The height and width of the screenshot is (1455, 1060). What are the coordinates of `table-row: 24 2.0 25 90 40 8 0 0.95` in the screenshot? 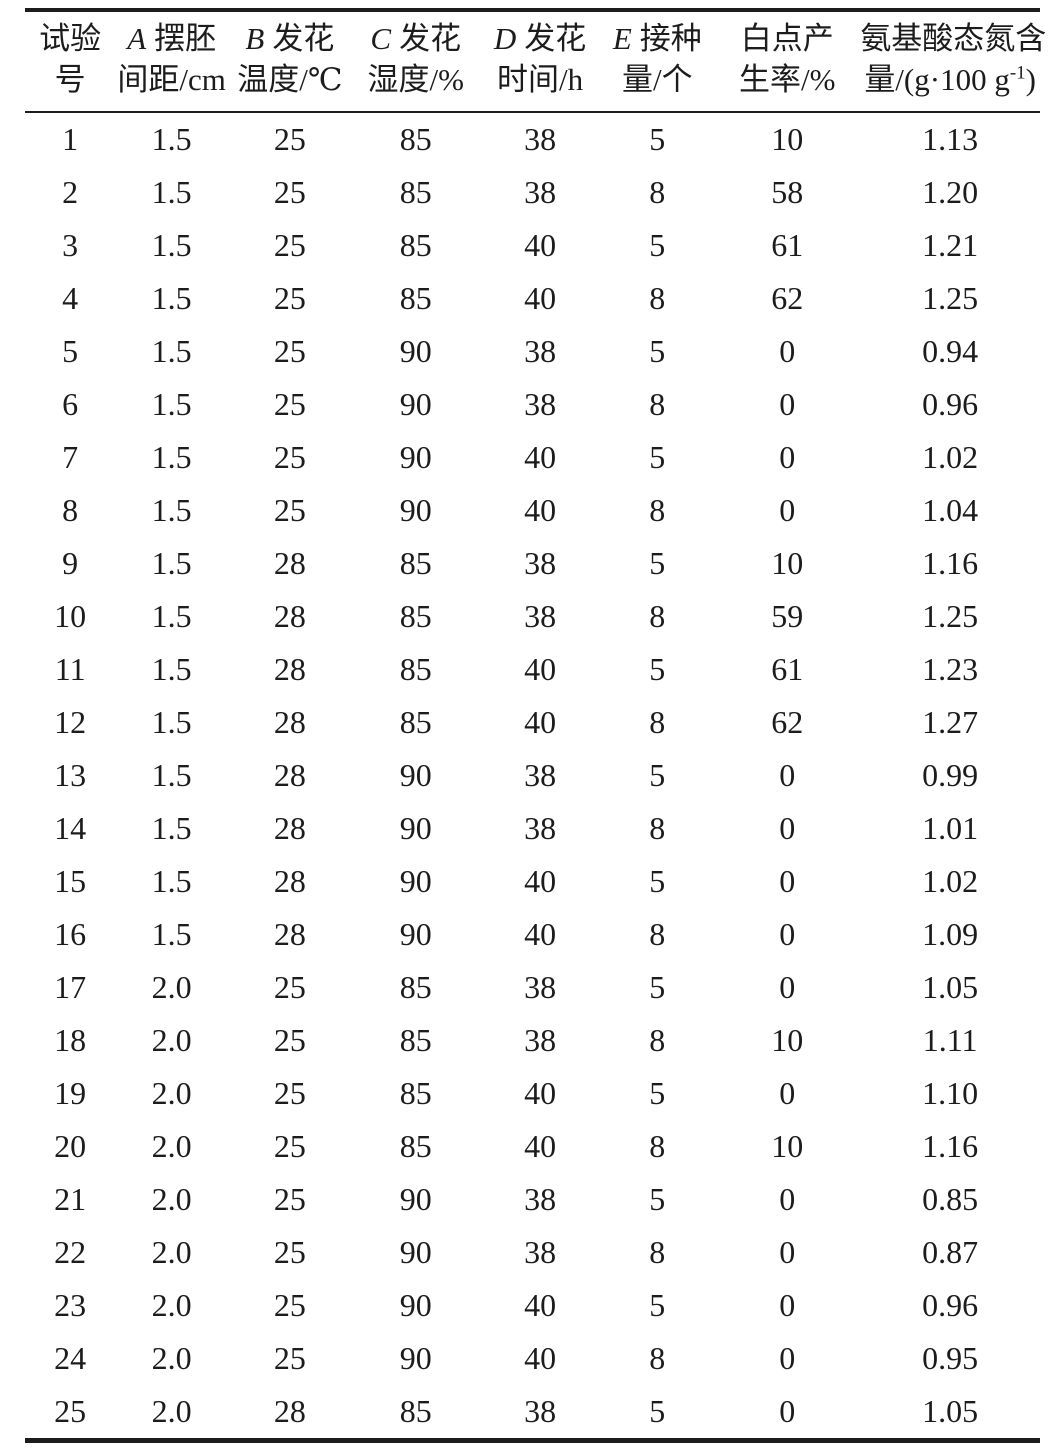 It's located at (532, 1358).